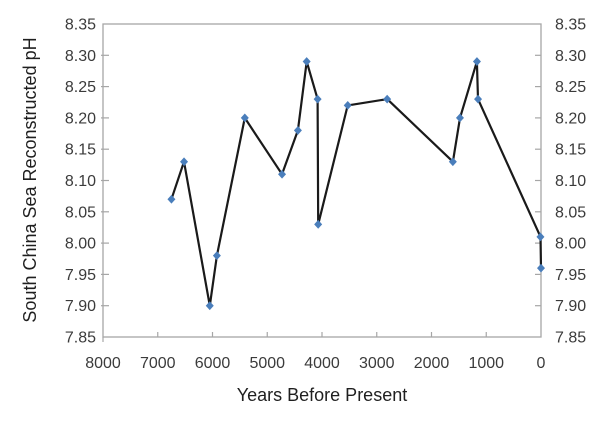 The image size is (600, 421). Describe the element at coordinates (80, 150) in the screenshot. I see `y-tick-label-left: 8.15` at that location.